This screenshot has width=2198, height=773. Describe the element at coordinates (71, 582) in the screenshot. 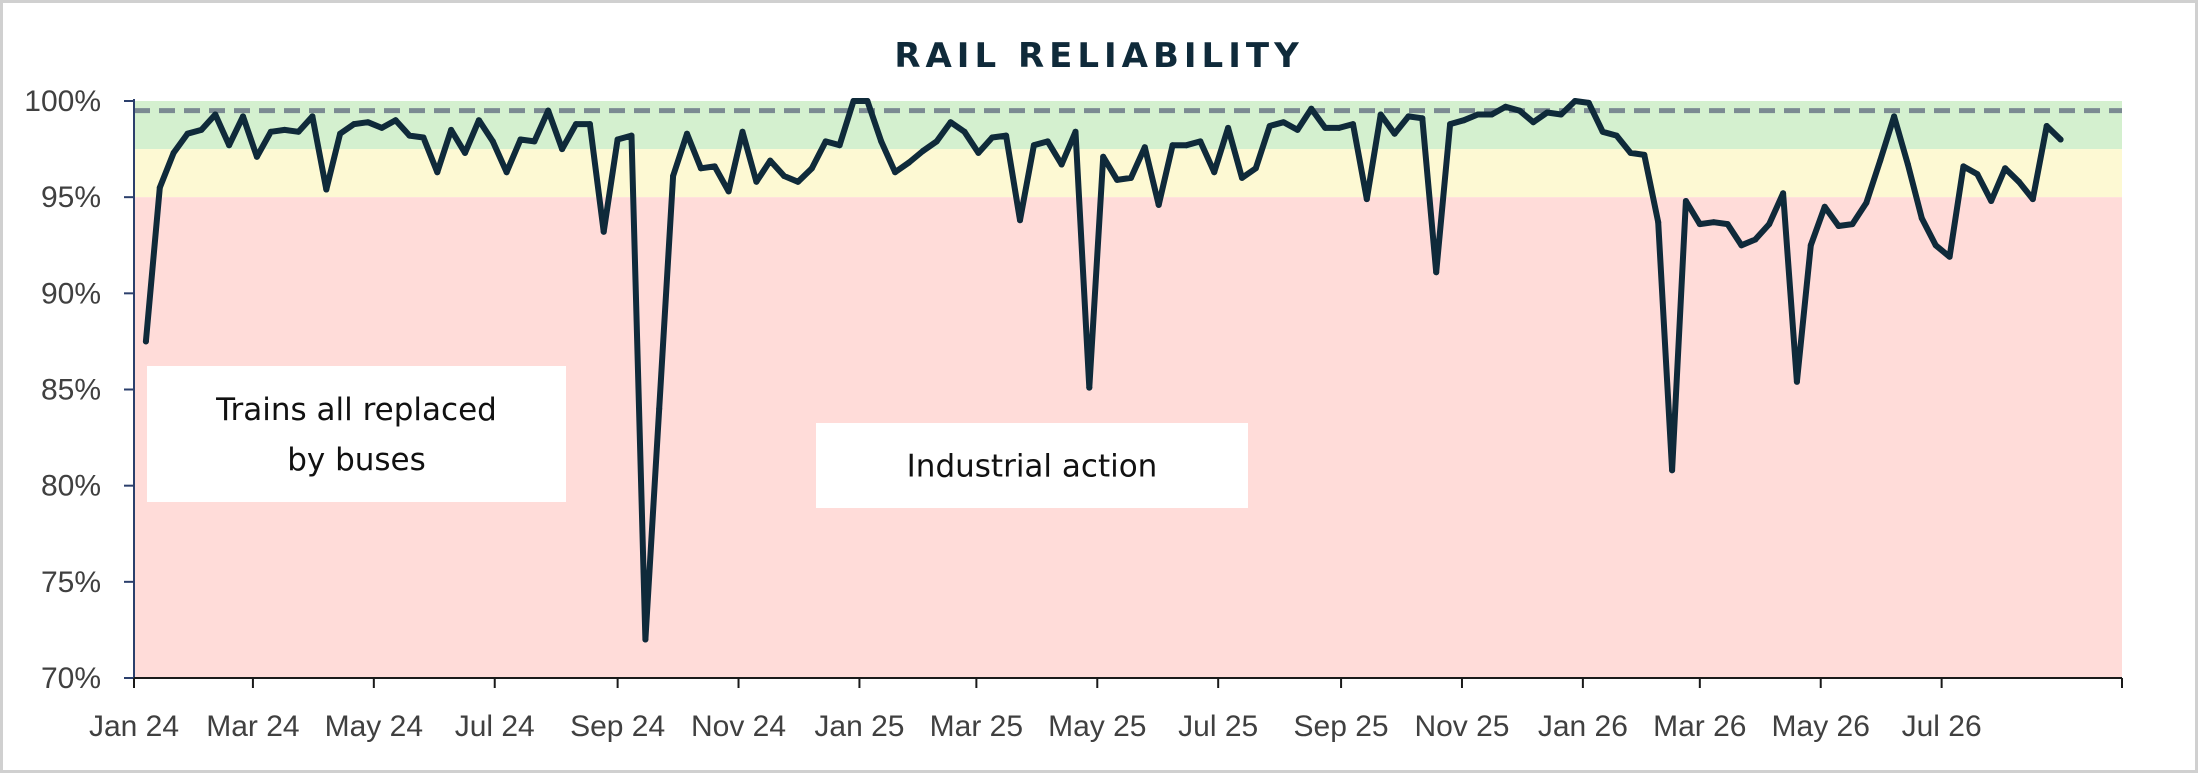

I see `y-tick-label: 75%` at that location.